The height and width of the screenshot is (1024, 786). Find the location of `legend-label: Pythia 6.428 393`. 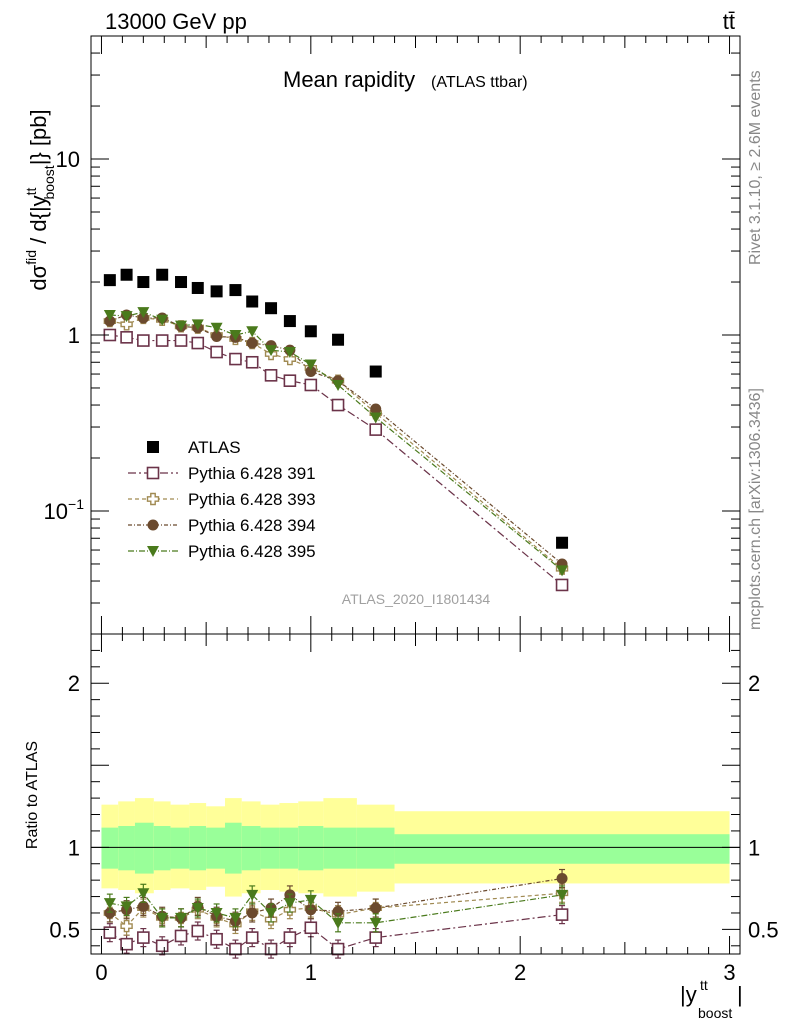

legend-label: Pythia 6.428 393 is located at coordinates (252, 499).